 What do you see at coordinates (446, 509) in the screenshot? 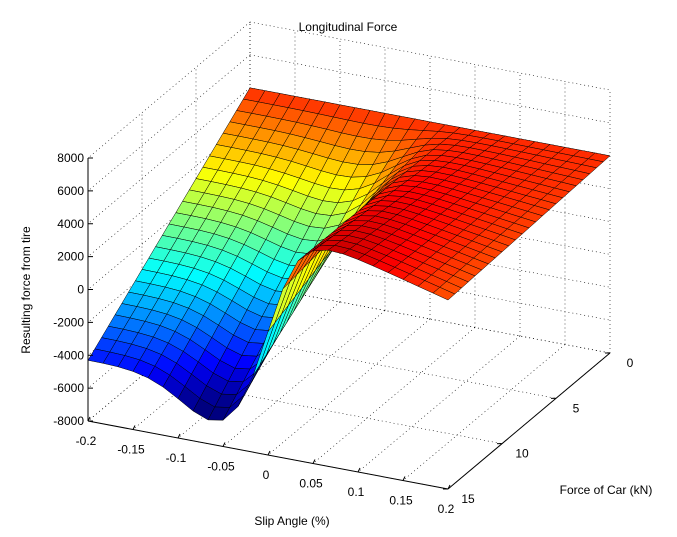
I see `x-tick-label: 0.2` at bounding box center [446, 509].